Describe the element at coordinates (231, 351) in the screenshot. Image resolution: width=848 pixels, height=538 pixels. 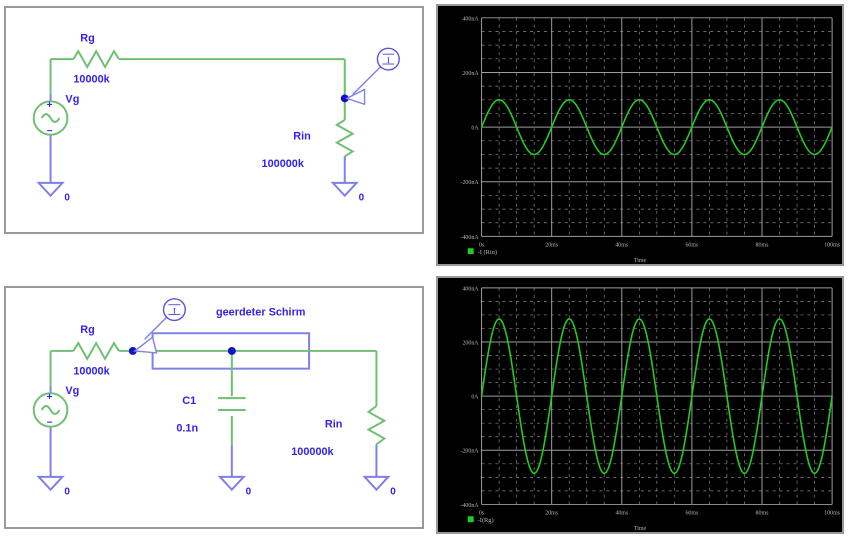
I see `node-dot-c1` at that location.